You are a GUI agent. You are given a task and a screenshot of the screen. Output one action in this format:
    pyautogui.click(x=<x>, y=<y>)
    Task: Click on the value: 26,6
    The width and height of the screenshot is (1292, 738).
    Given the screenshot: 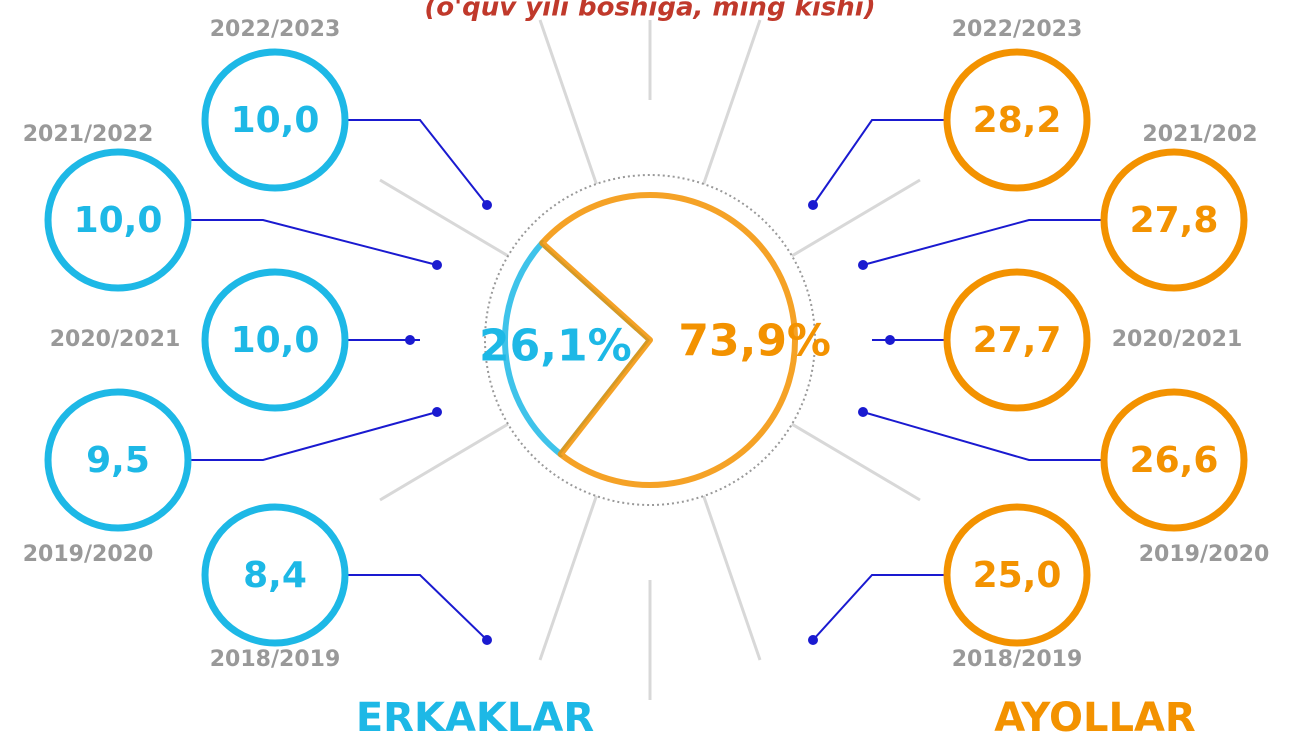 What is the action you would take?
    pyautogui.click(x=1174, y=460)
    